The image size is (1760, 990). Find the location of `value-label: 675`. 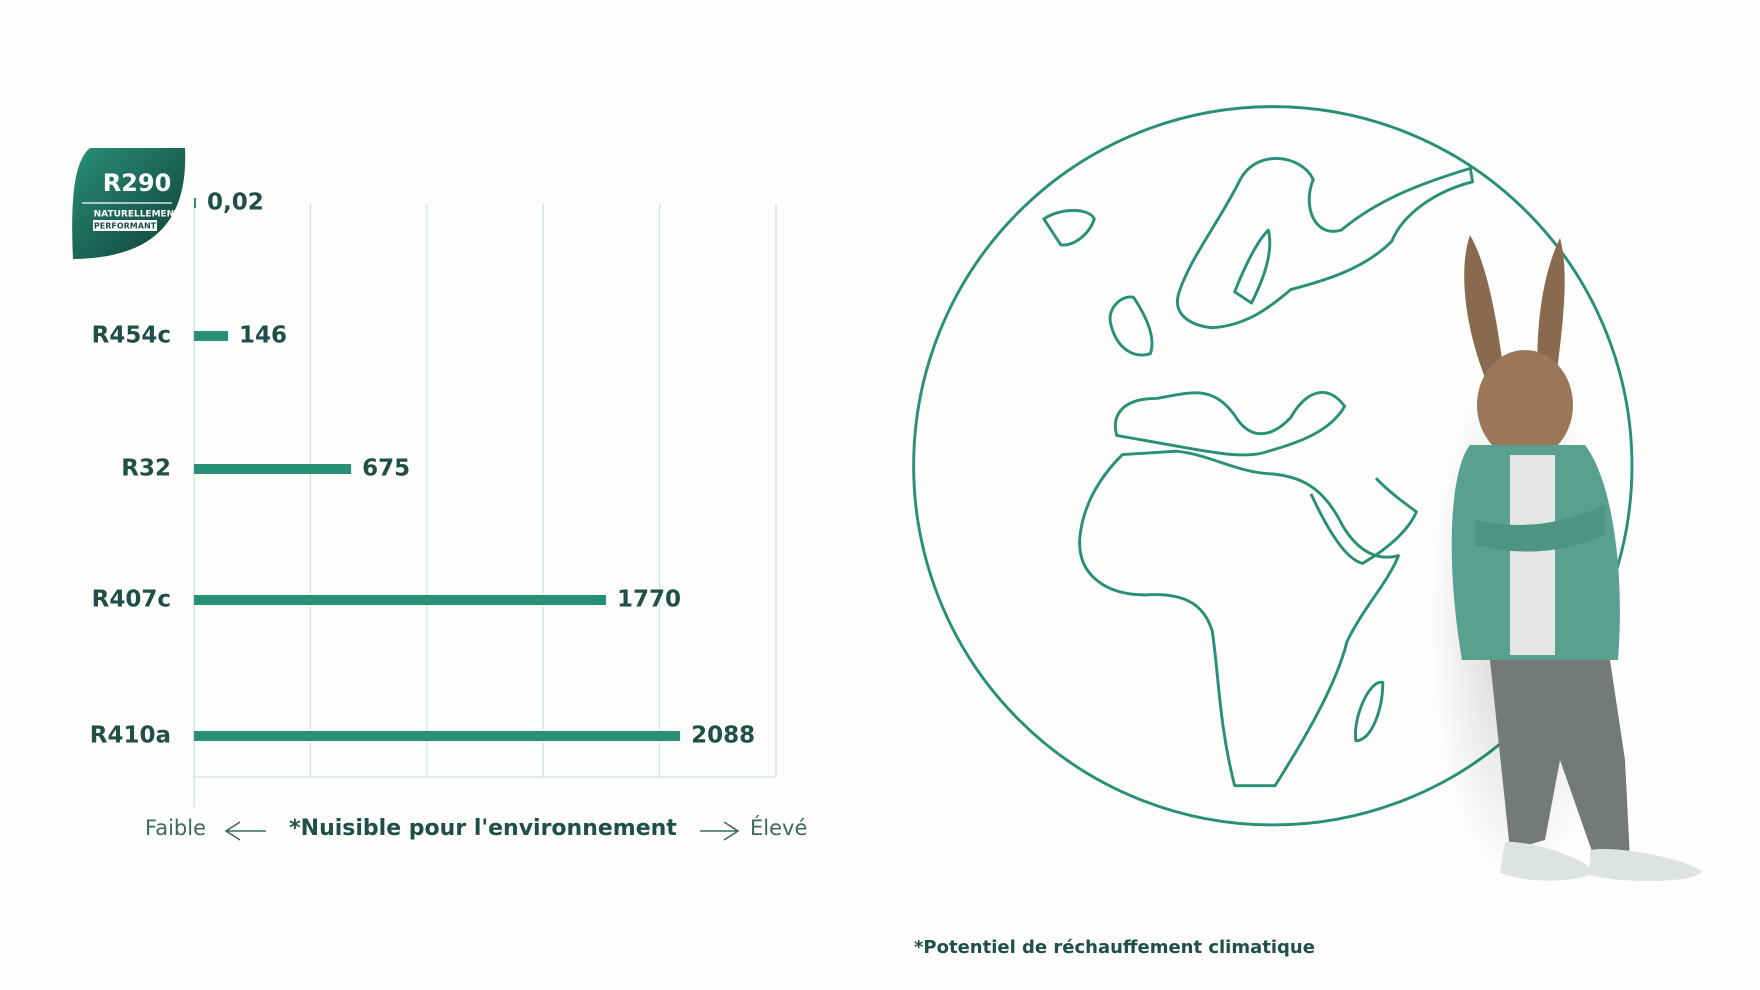

value-label: 675 is located at coordinates (386, 469).